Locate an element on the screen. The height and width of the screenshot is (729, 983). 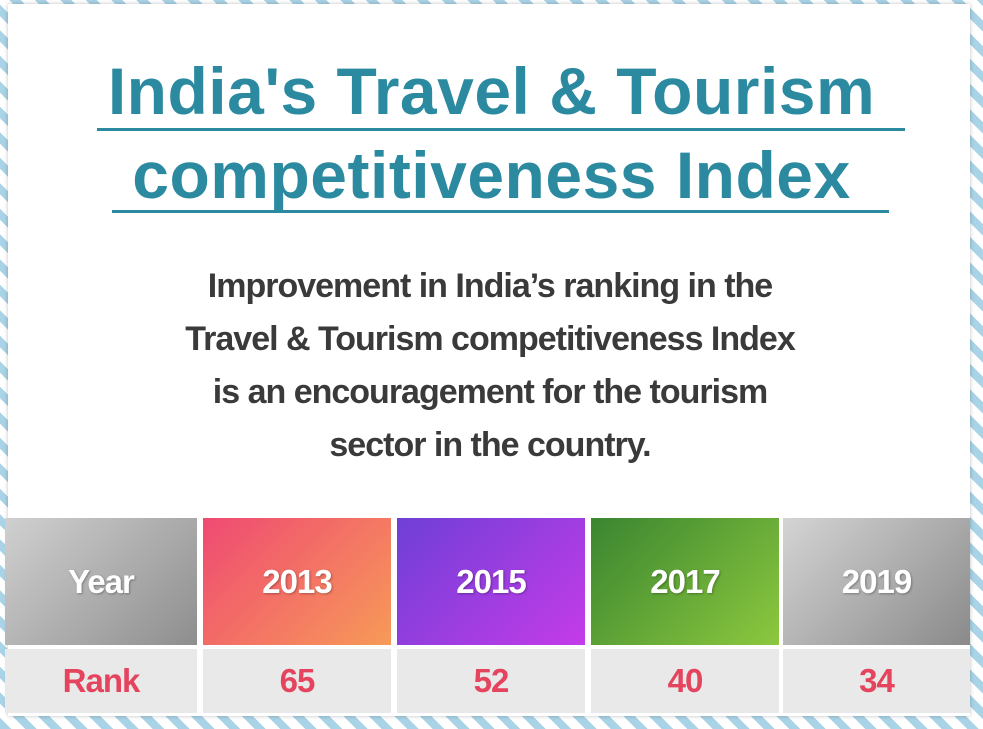
header-cell: 2015 is located at coordinates (491, 581).